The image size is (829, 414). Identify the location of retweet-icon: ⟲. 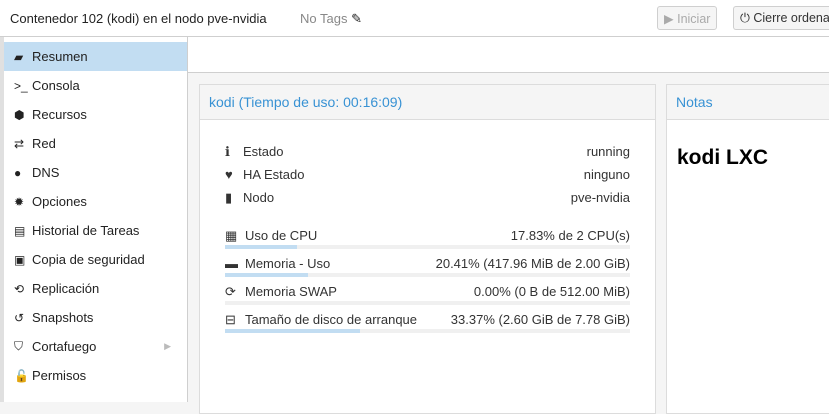
(19, 288).